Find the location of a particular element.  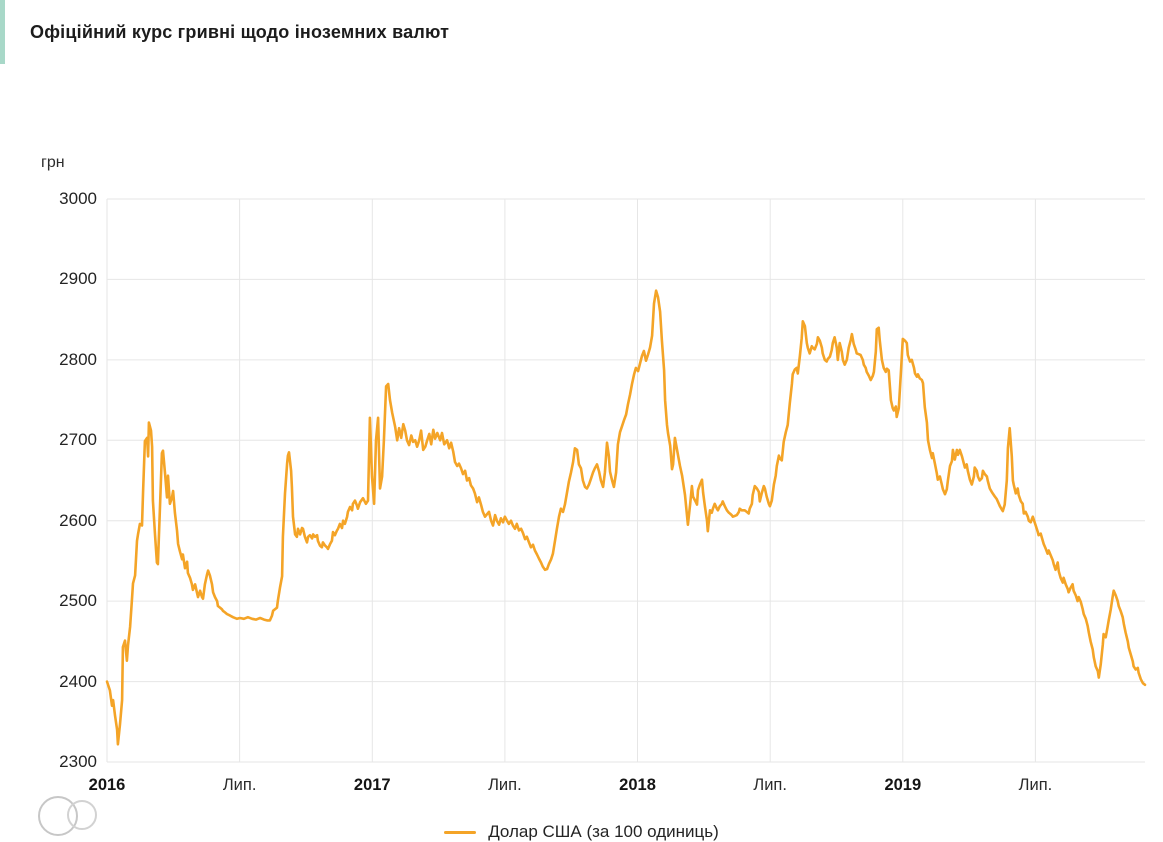

y-axis-tick-label: 2300 is located at coordinates (78, 761).